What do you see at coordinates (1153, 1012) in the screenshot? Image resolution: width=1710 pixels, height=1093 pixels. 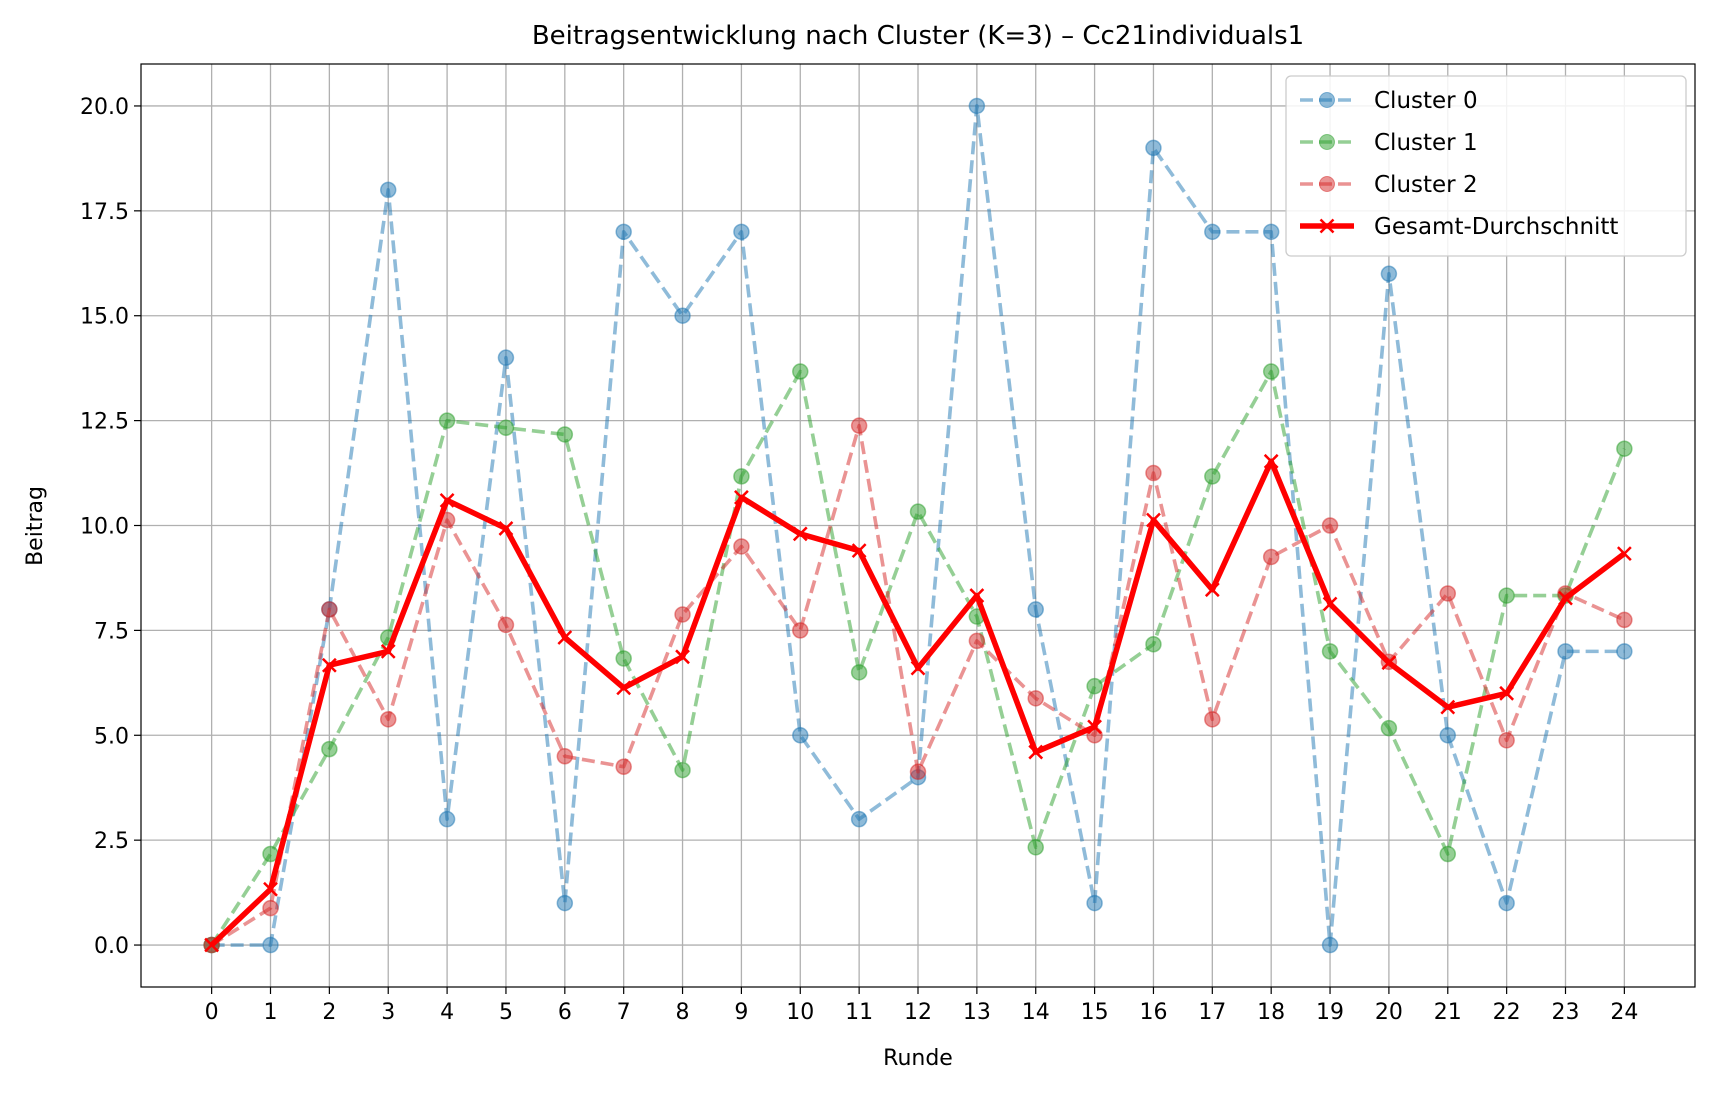 I see `x-tick-label: 16` at bounding box center [1153, 1012].